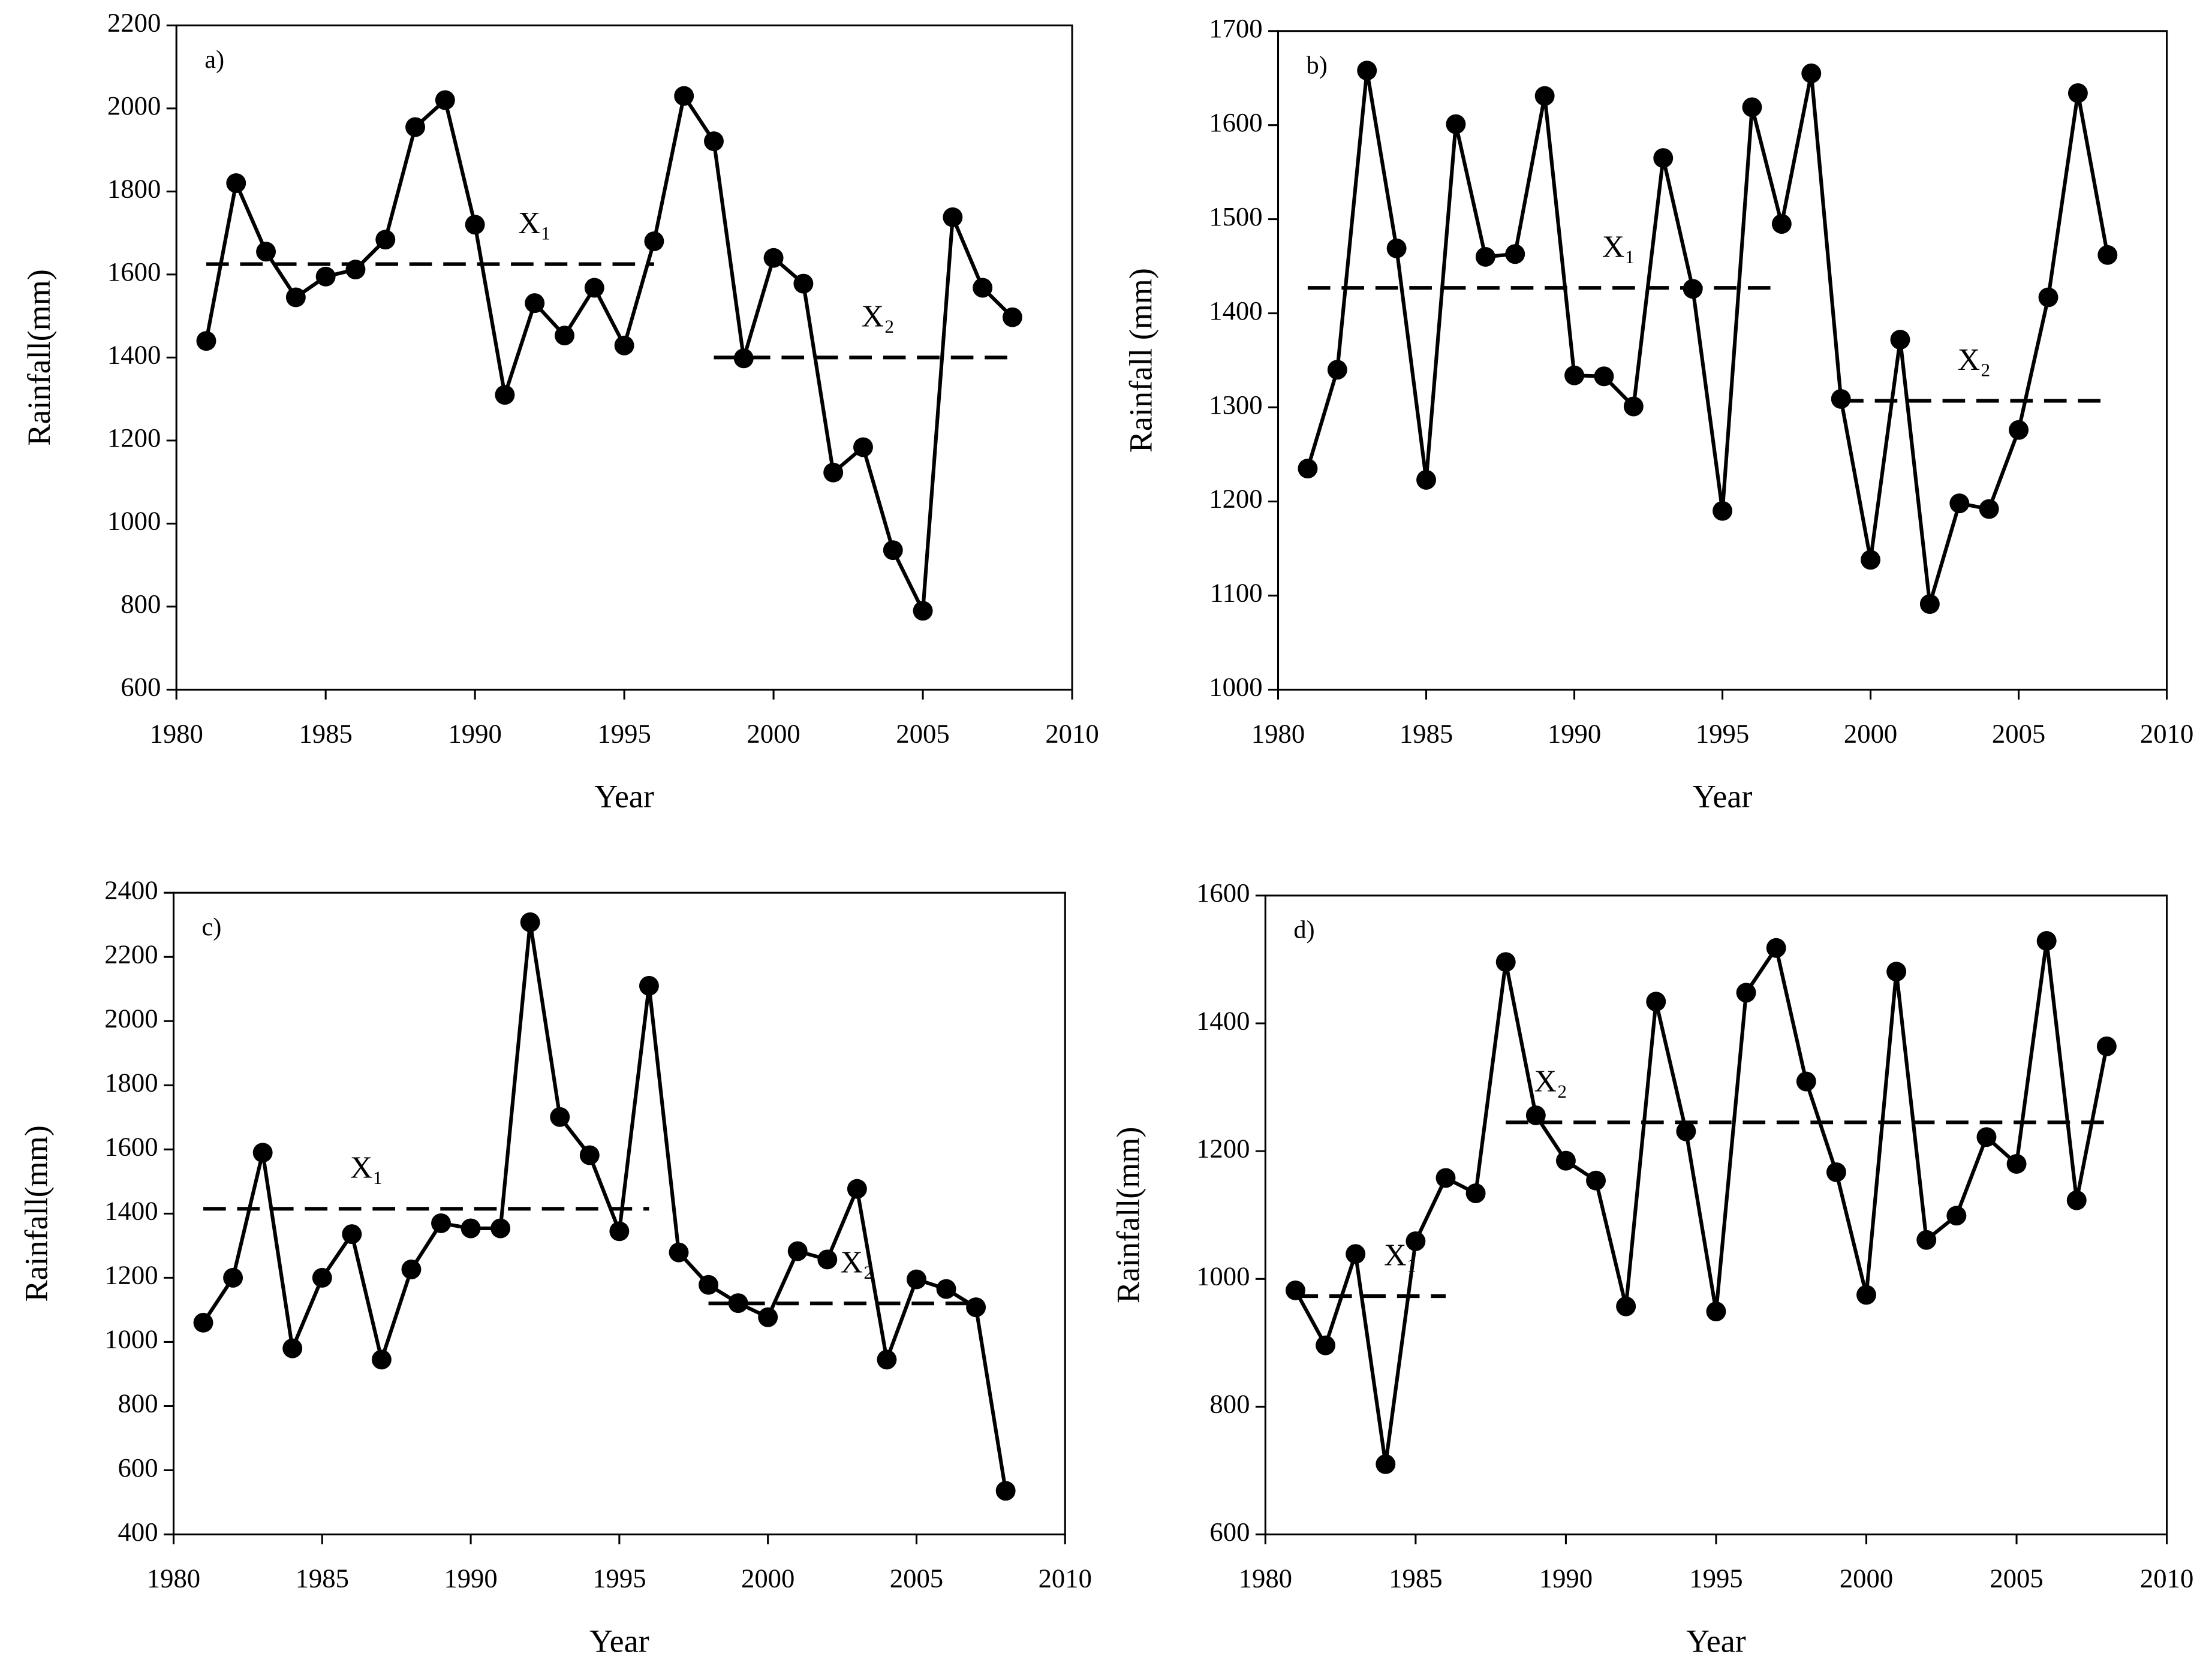  I want to click on x-tick-label: 2000, so click(767, 1578).